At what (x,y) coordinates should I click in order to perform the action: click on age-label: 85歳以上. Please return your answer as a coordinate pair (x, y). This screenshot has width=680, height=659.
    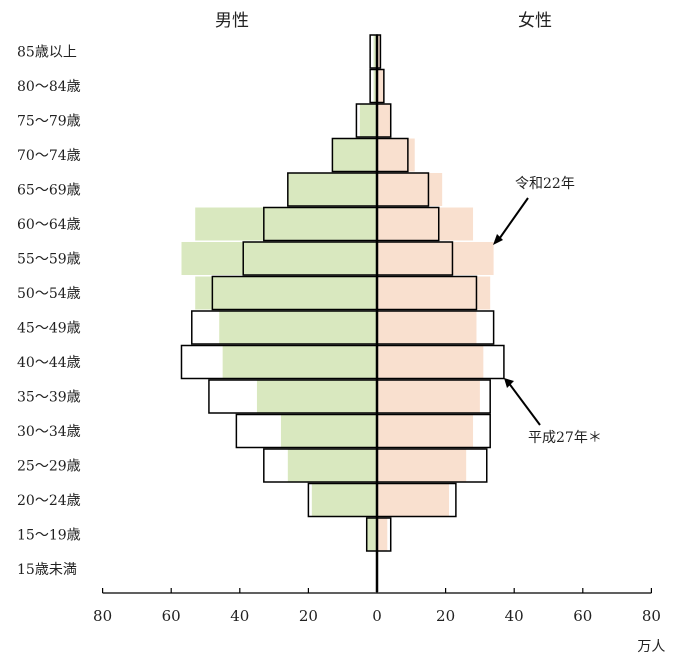
    Looking at the image, I should click on (47, 53).